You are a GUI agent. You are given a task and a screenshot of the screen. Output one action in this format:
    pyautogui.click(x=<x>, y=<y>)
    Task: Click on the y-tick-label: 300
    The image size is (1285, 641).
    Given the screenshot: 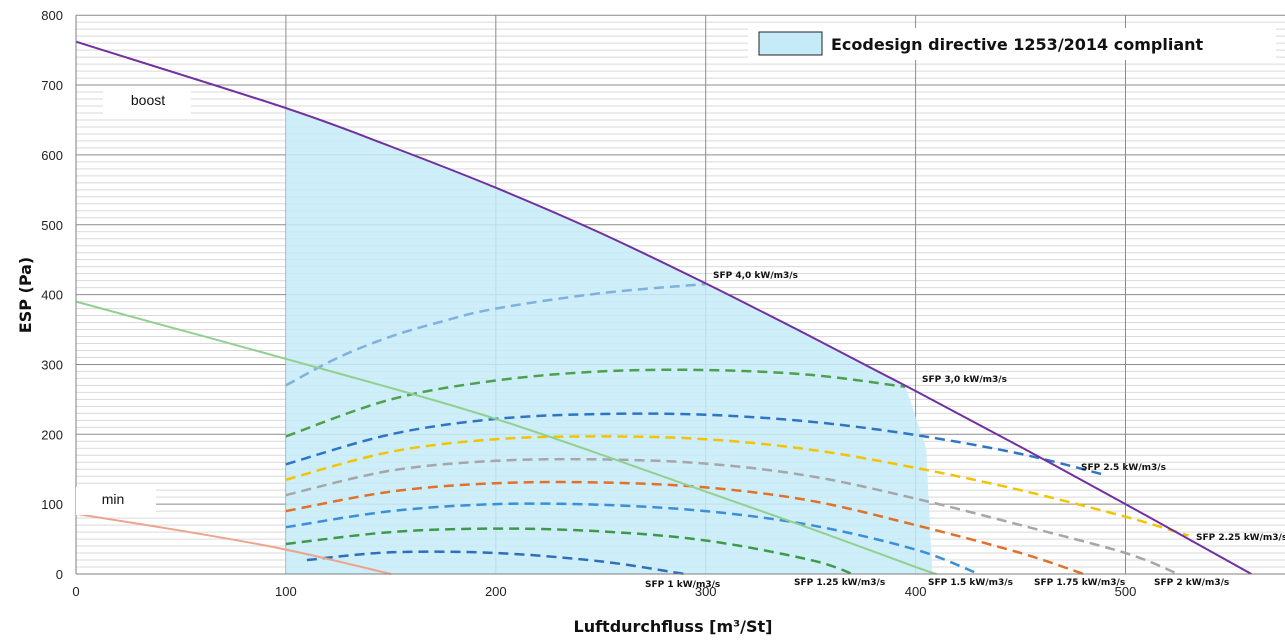 What is the action you would take?
    pyautogui.click(x=52, y=364)
    